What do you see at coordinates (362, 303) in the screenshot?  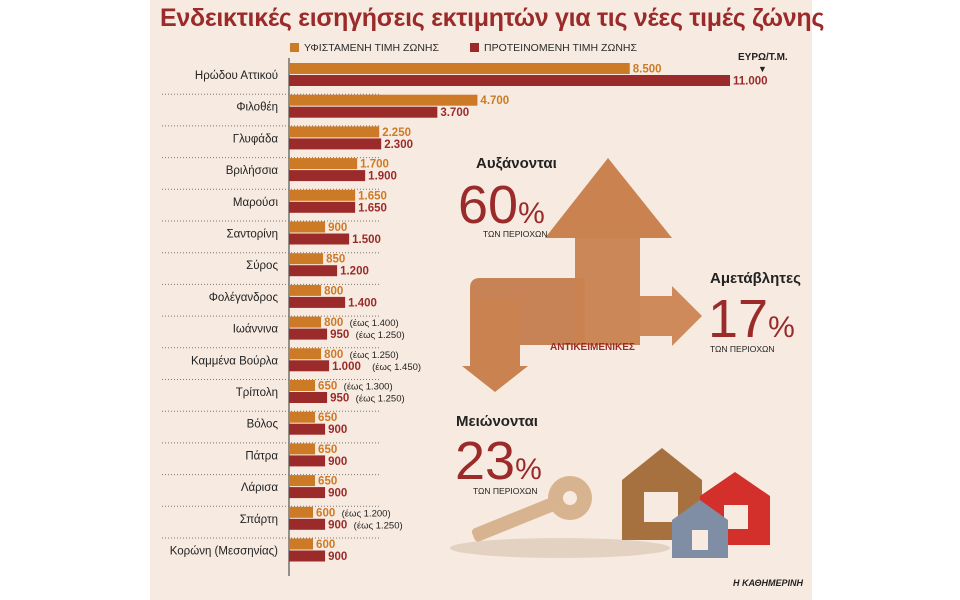 I see `value-label-proposed: 1.400` at bounding box center [362, 303].